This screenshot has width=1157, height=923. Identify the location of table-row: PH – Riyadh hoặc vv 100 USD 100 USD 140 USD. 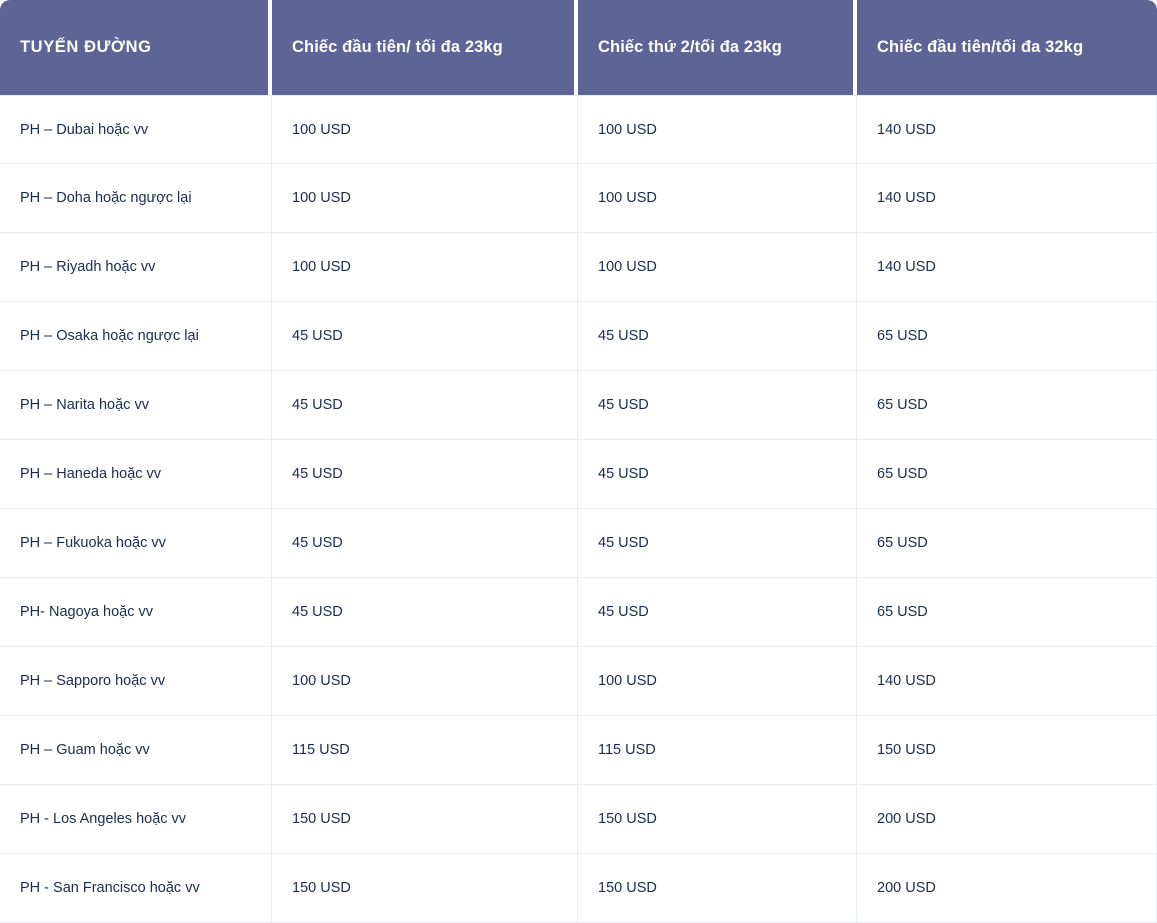
(578, 267).